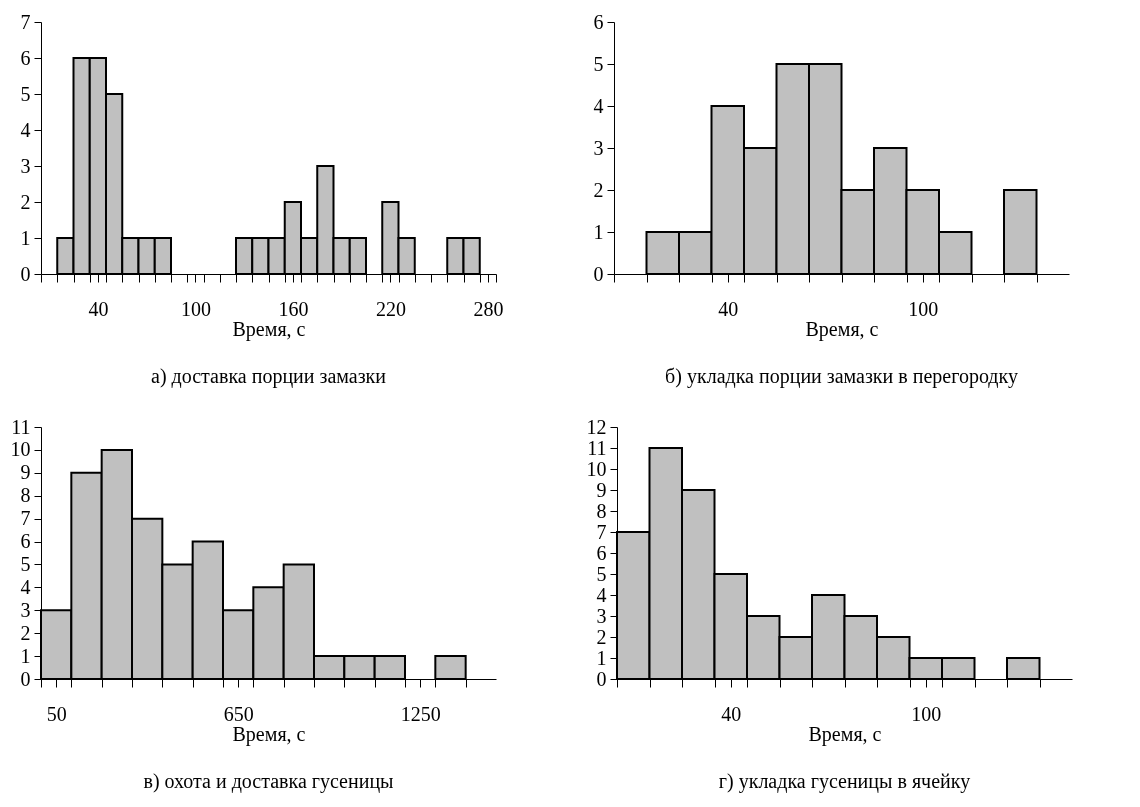 The width and height of the screenshot is (1140, 807). What do you see at coordinates (390, 308) in the screenshot?
I see `x-tick-label: 220` at bounding box center [390, 308].